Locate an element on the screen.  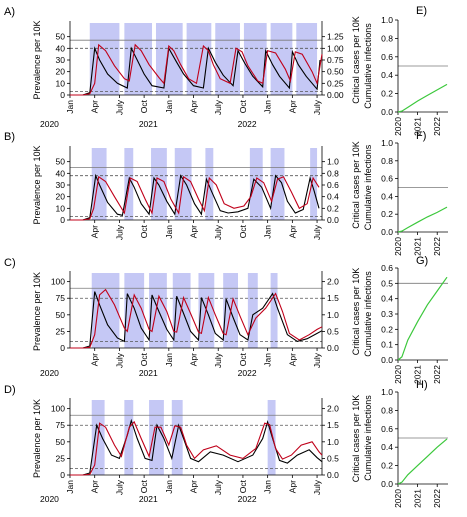
y2-tick-label: 2.0 is located at coordinates (333, 282).